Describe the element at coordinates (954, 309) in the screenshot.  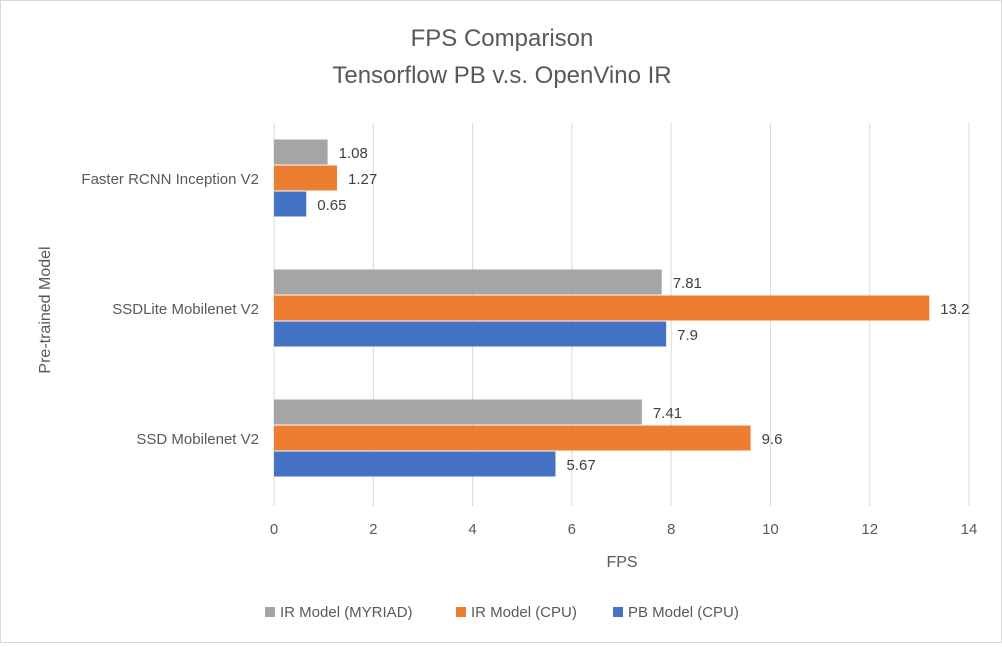
I see `data-label: 13.2` at that location.